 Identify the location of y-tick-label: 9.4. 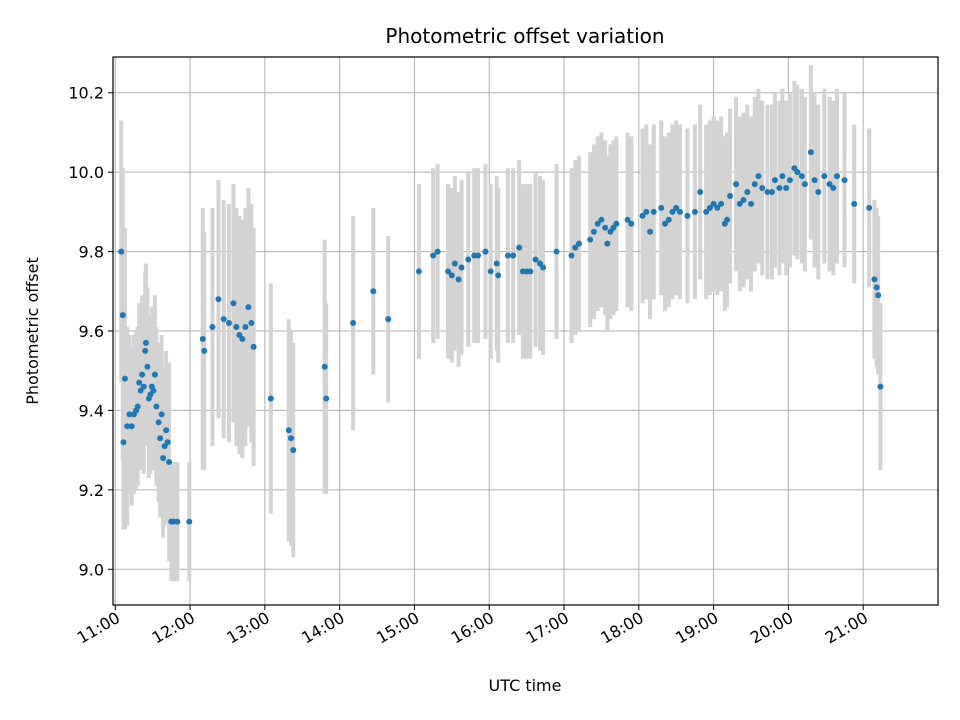
(91, 410).